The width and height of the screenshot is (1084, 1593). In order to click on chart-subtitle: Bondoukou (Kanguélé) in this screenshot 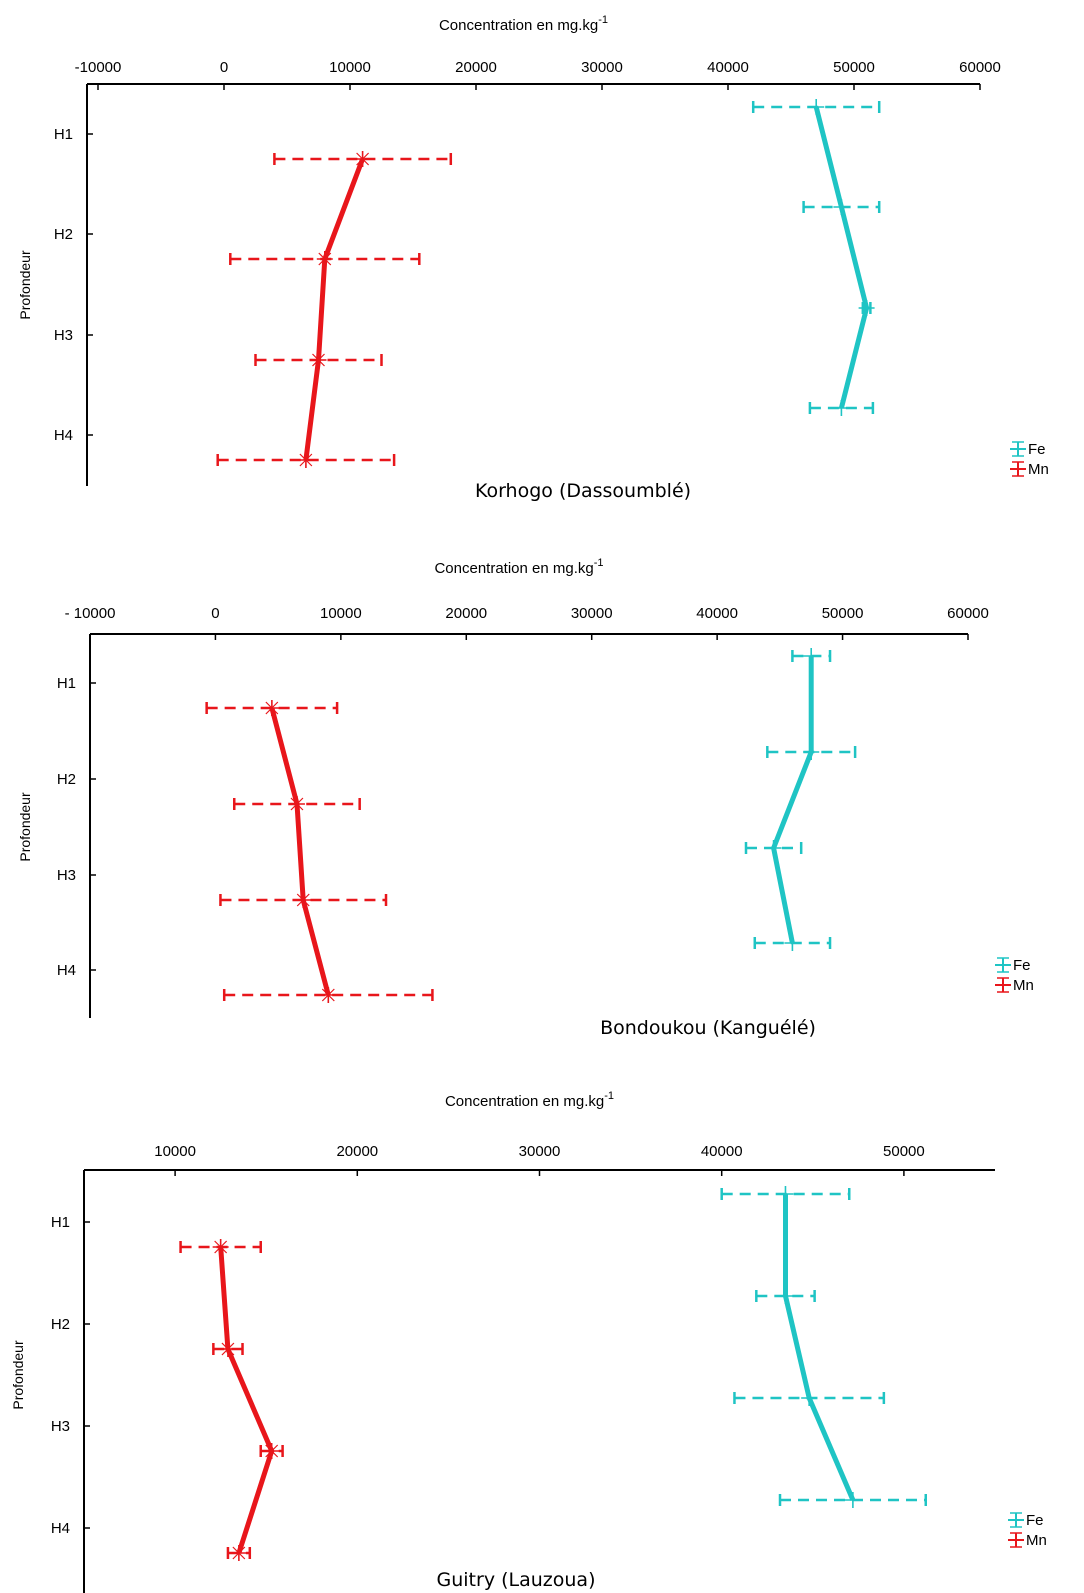, I will do `click(708, 1028)`.